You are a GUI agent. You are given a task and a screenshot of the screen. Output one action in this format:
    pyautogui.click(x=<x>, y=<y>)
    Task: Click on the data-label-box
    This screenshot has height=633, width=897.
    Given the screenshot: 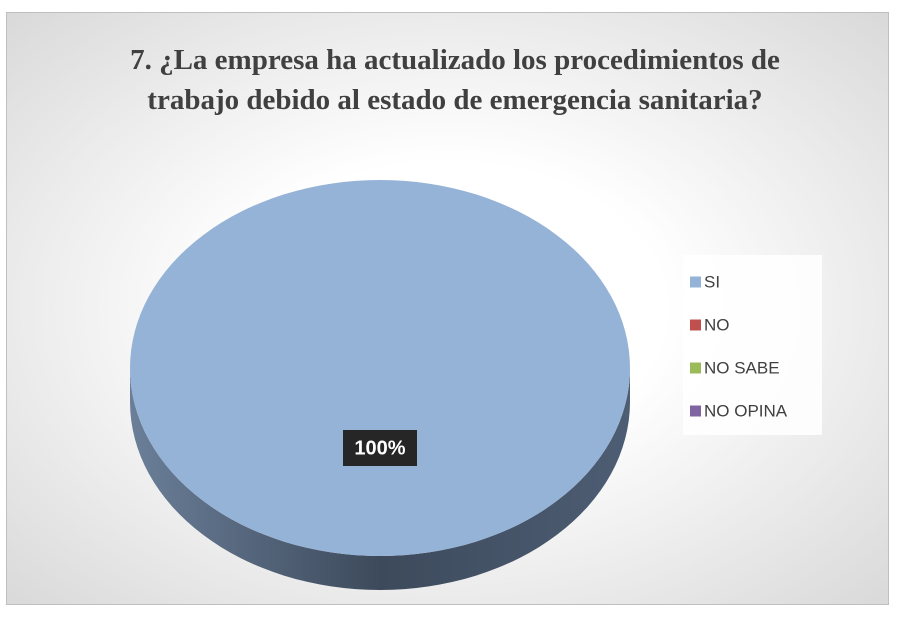 What is the action you would take?
    pyautogui.click(x=380, y=448)
    